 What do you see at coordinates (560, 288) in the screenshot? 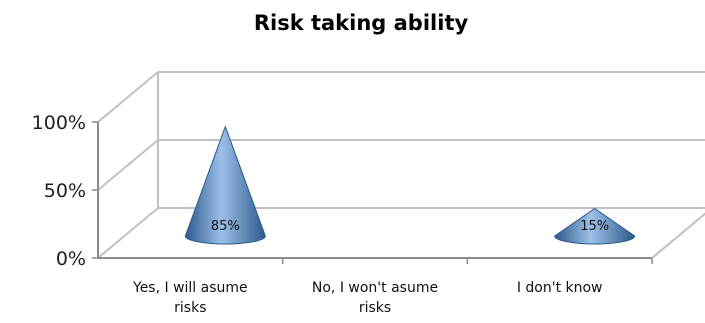
I see `x-tick-label: I don't know` at bounding box center [560, 288].